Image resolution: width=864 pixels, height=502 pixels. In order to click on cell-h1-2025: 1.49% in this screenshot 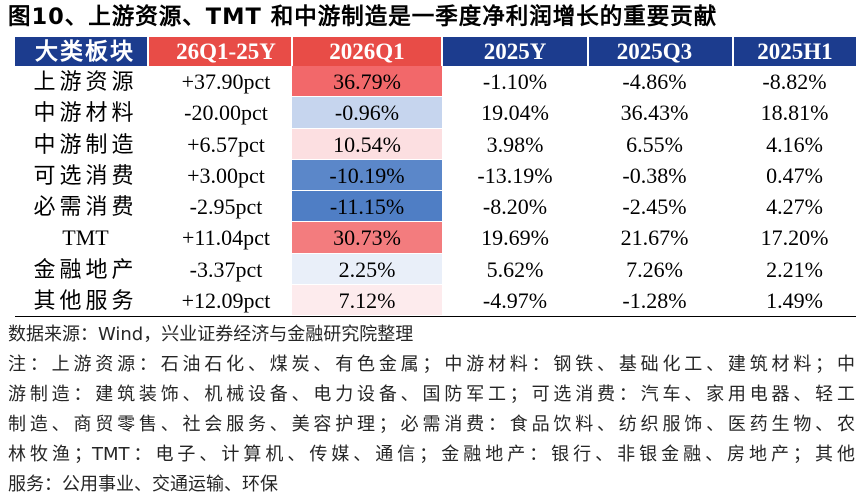, I will do `click(794, 300)`.